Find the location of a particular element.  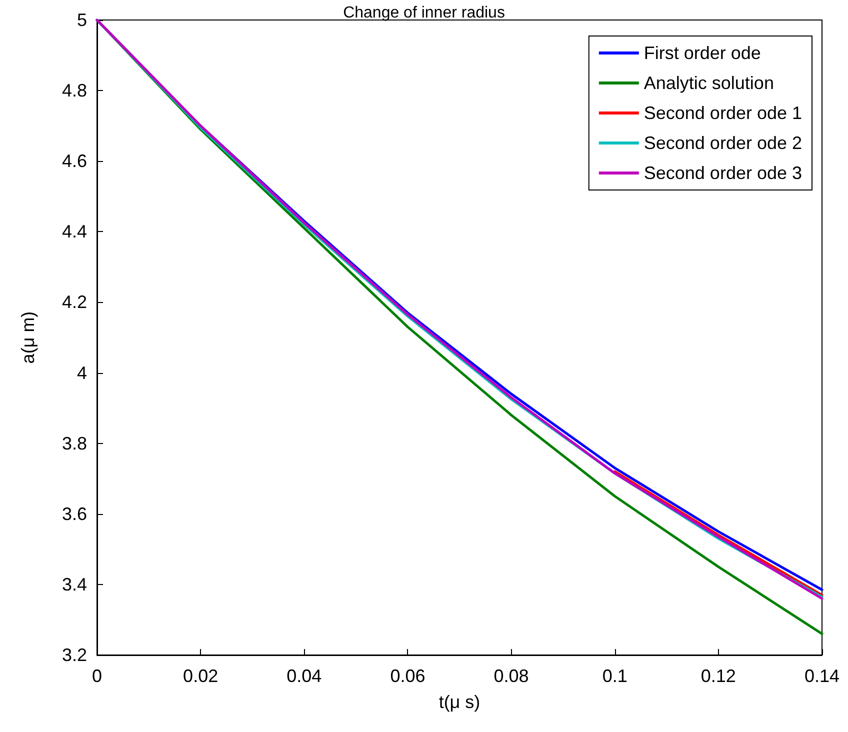

x-tick-label: 0 is located at coordinates (97, 676).